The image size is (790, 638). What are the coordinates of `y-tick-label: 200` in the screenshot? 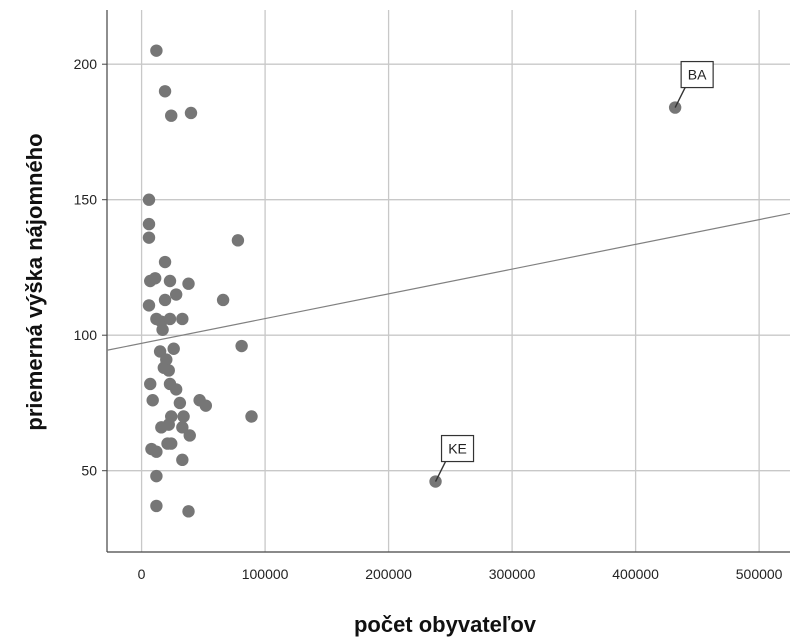 It's located at (86, 64).